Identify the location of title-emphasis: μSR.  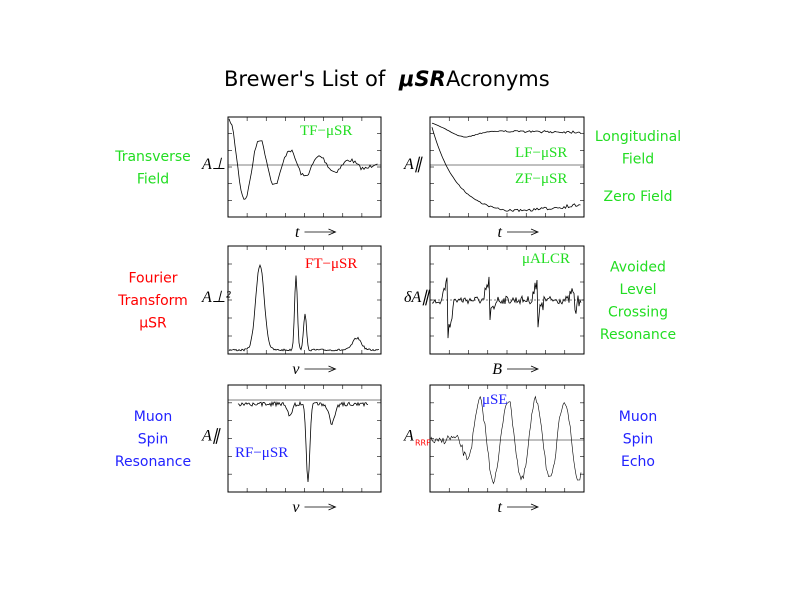
(422, 79).